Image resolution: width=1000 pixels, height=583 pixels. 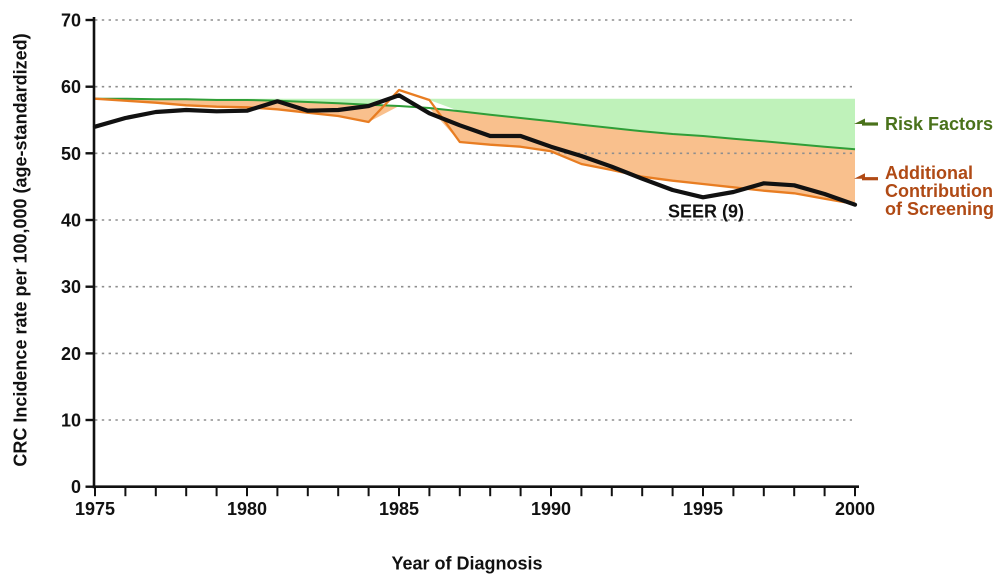 I want to click on risk-factors-label: Risk Factors, so click(x=939, y=124).